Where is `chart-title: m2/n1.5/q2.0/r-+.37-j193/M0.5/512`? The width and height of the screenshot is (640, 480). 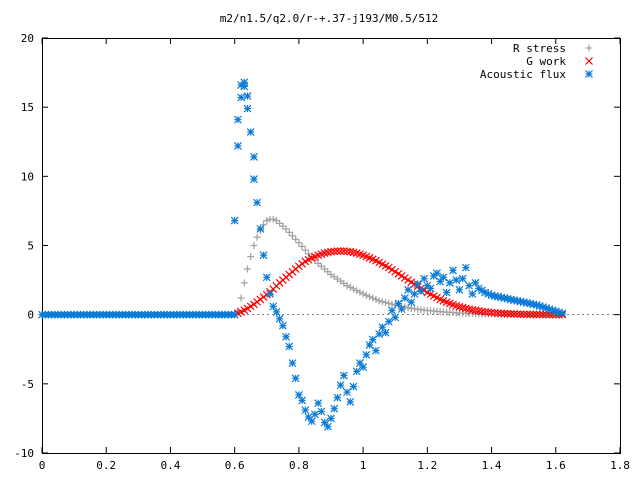
chart-title: m2/n1.5/q2.0/r-+.37-j193/M0.5/512 is located at coordinates (329, 18).